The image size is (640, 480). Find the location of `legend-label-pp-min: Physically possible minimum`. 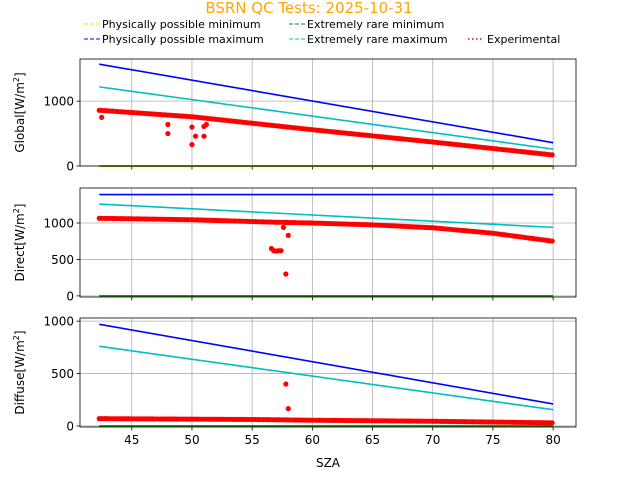

legend-label-pp-min: Physically possible minimum is located at coordinates (181, 24).